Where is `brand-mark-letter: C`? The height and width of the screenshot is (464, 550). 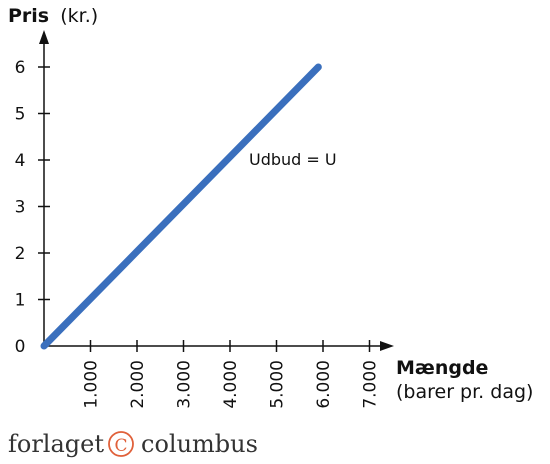 brand-mark-letter: C is located at coordinates (120, 446).